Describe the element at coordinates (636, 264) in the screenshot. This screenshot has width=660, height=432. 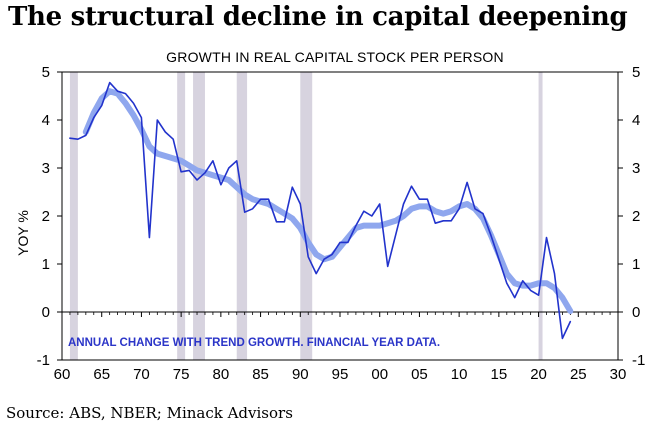
I see `y-tick-label-right-1: 1` at that location.